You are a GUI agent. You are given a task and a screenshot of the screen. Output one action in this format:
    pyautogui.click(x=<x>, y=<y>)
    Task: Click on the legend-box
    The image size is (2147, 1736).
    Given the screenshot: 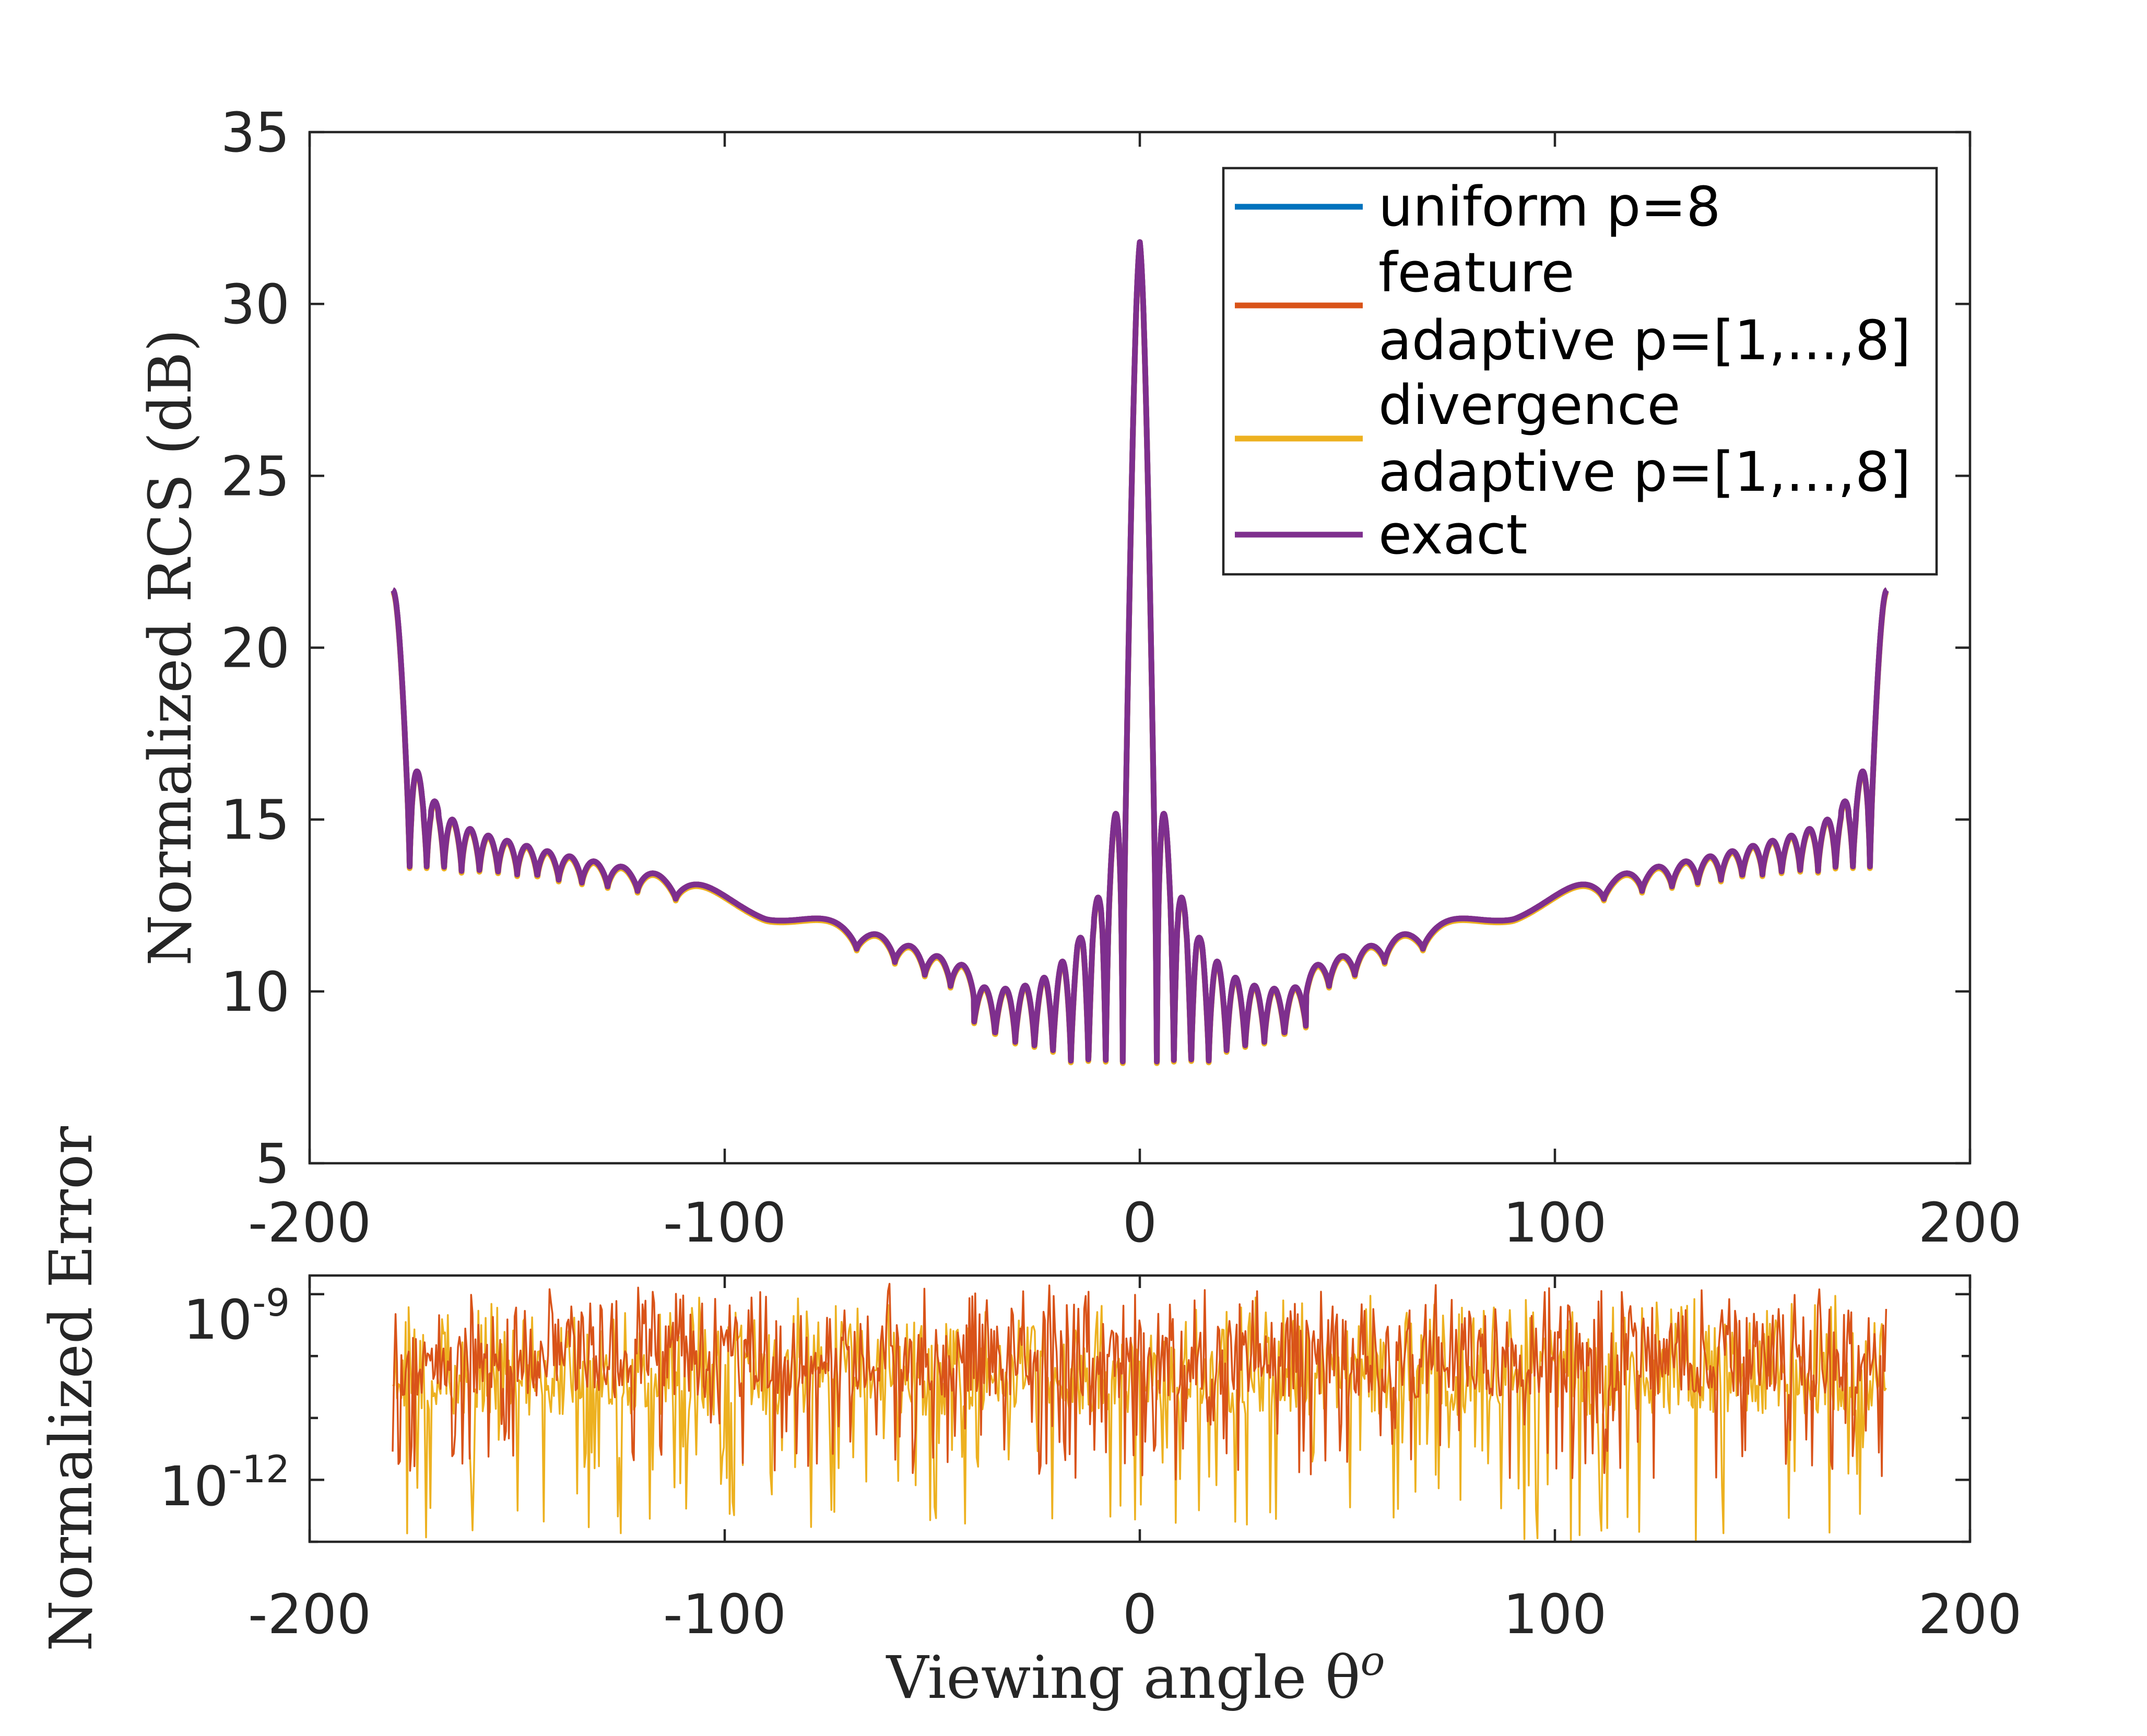 What is the action you would take?
    pyautogui.click(x=1580, y=371)
    